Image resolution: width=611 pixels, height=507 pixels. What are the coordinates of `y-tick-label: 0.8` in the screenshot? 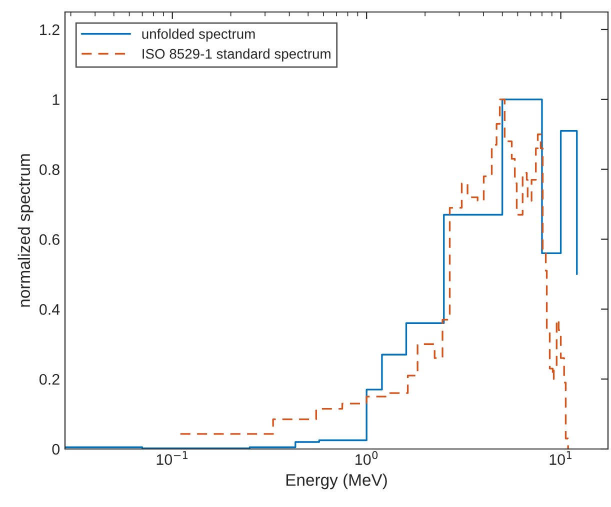 It's located at (50, 170).